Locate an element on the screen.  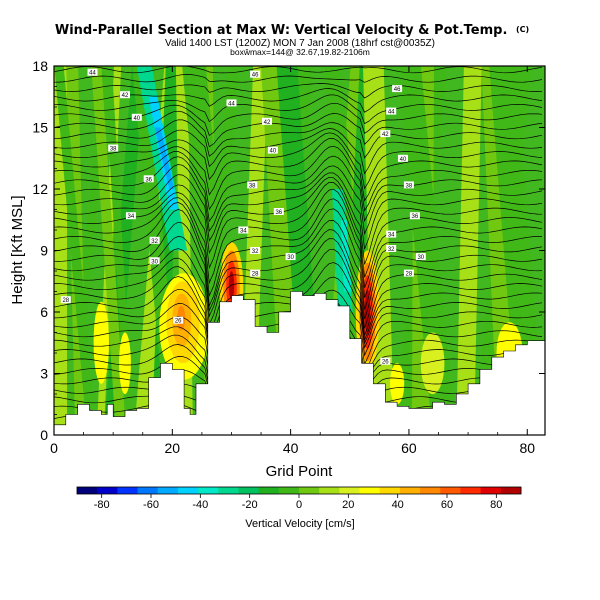
contour-label-text: 26 is located at coordinates (385, 363).